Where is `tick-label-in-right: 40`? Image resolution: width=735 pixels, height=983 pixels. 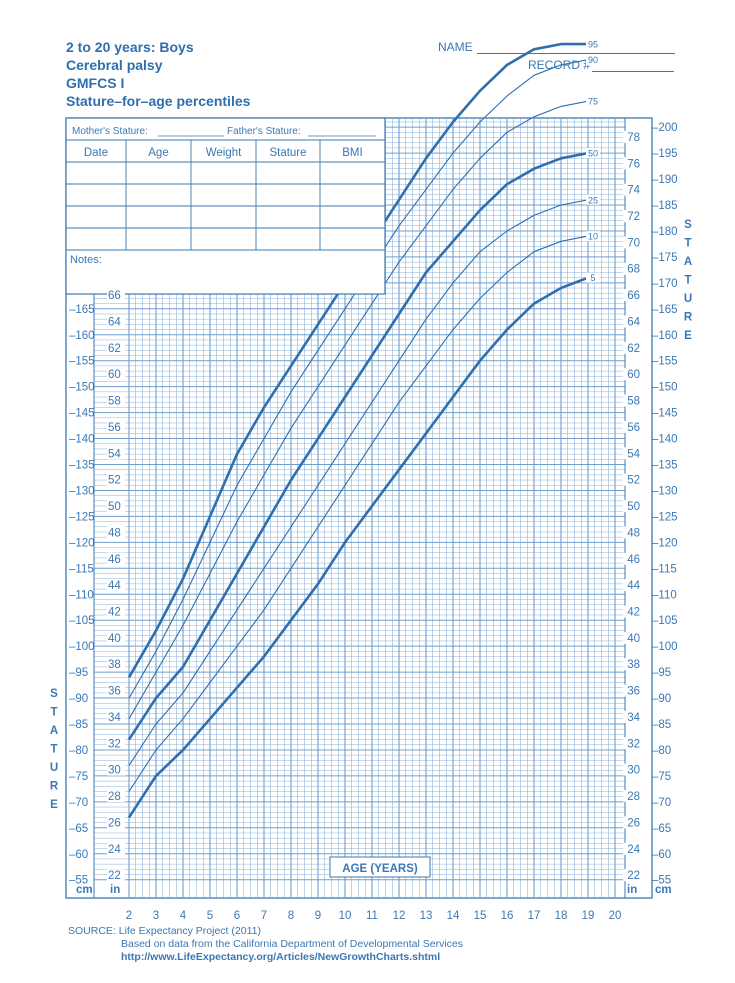 tick-label-in-right: 40 is located at coordinates (633, 639).